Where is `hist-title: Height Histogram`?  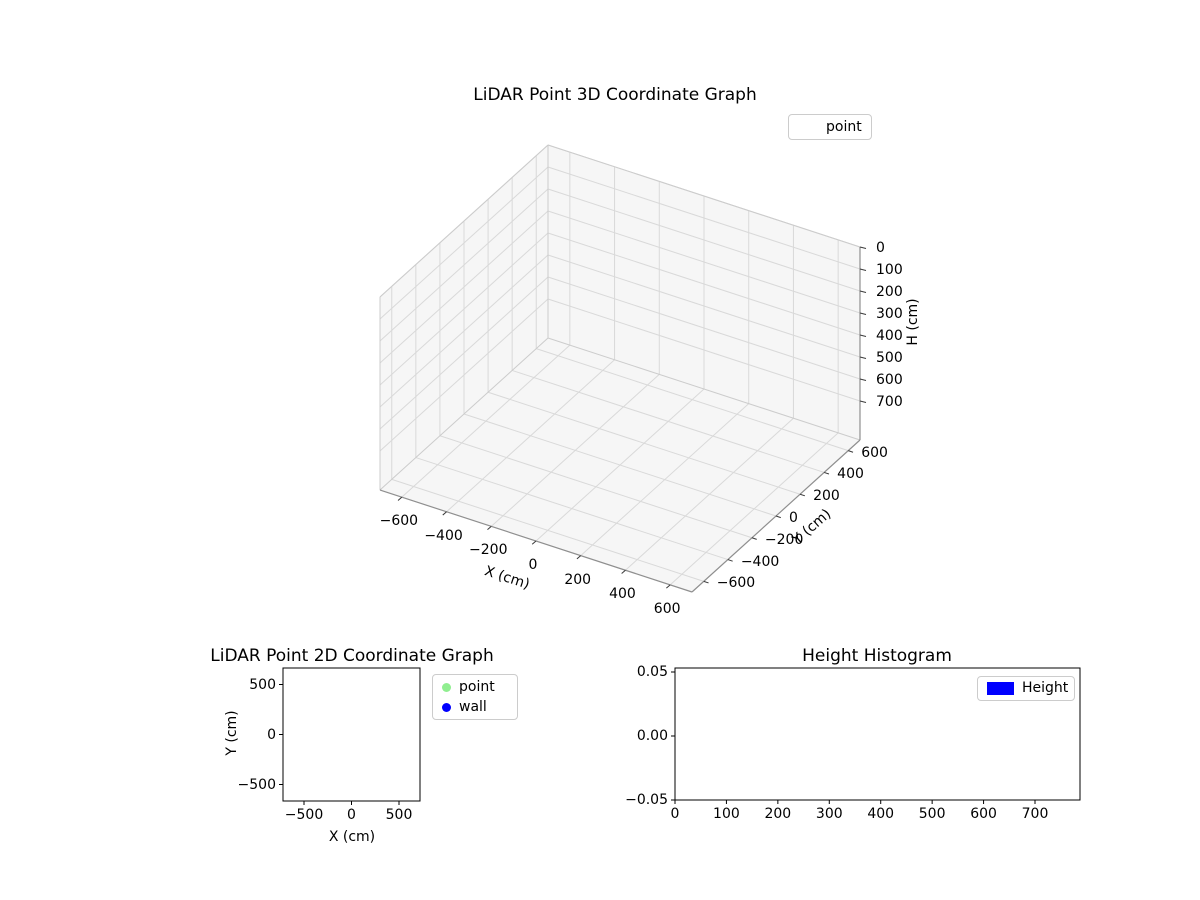
hist-title: Height Histogram is located at coordinates (877, 656).